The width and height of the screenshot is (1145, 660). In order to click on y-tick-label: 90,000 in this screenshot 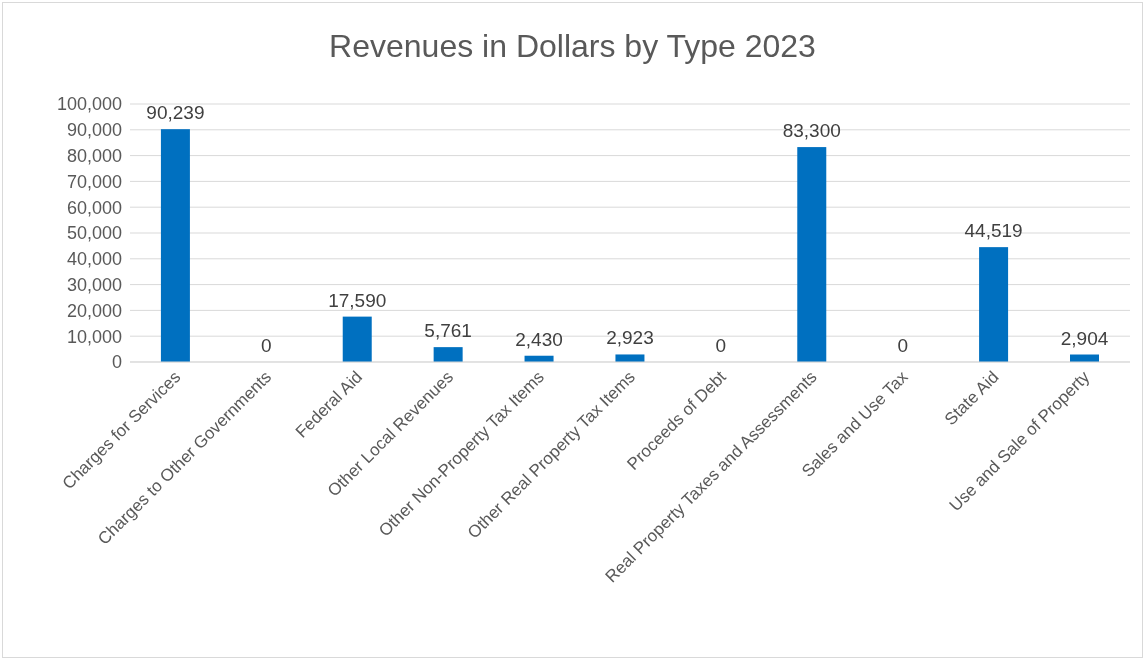, I will do `click(94, 130)`.